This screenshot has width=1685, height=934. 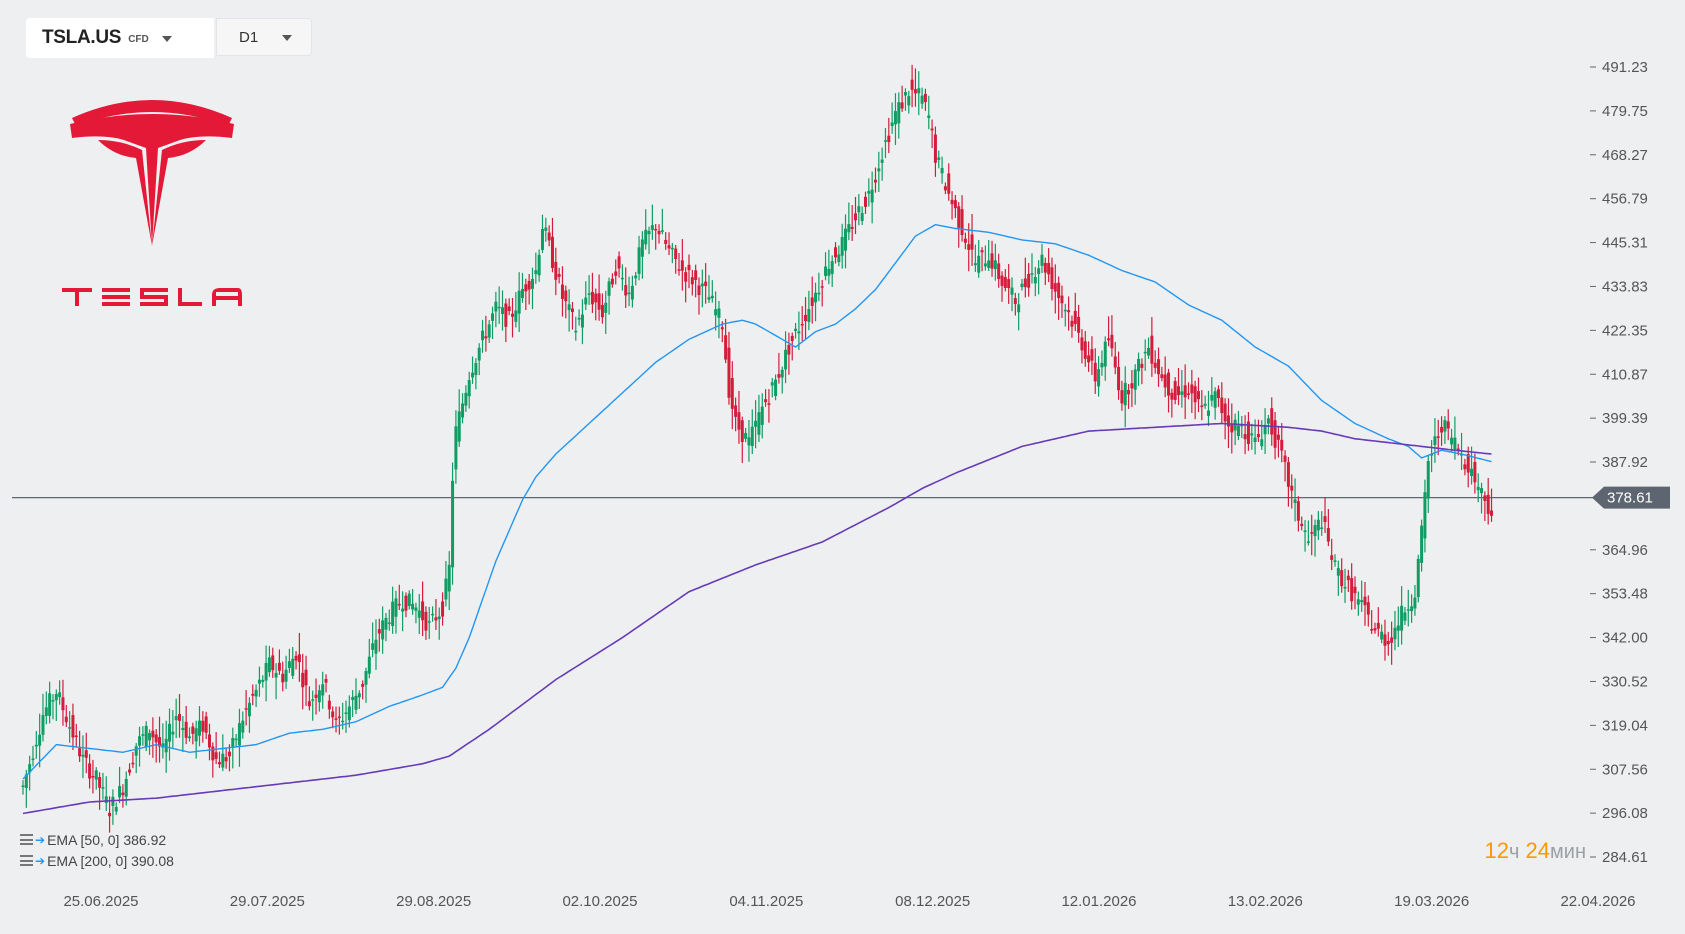 What do you see at coordinates (97, 860) in the screenshot?
I see `legend-ema-200: ➔ EMA [200, 0] 390.08` at bounding box center [97, 860].